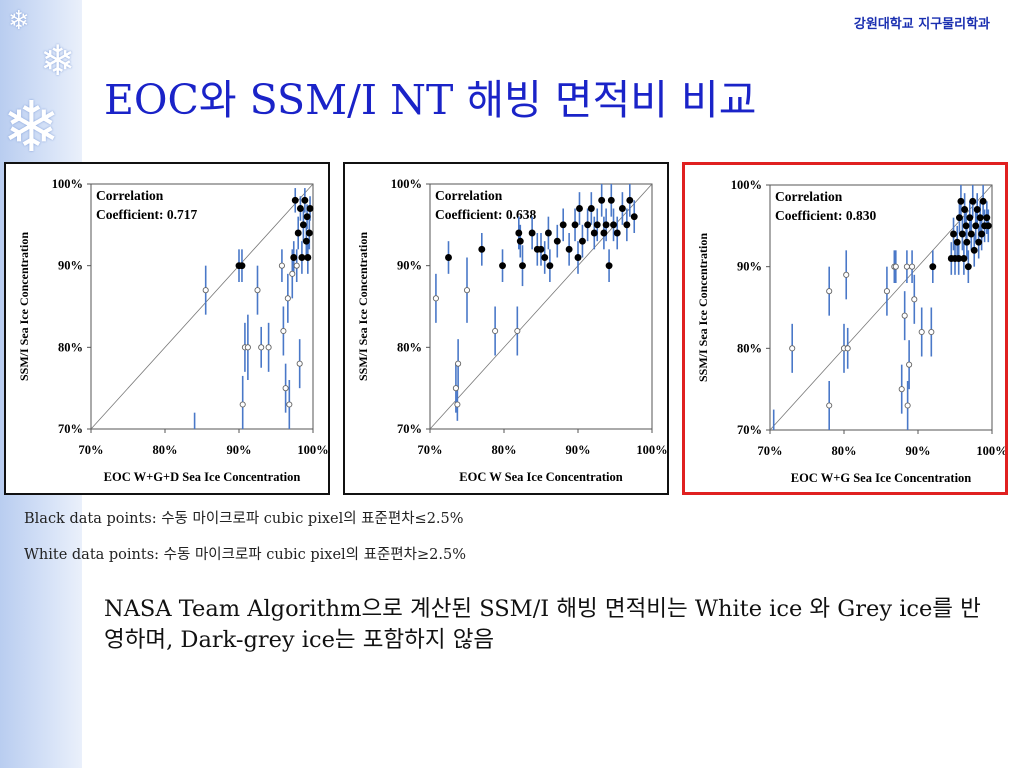 The height and width of the screenshot is (768, 1024). What do you see at coordinates (881, 478) in the screenshot?
I see `x-axis-label: EOC W+G Sea Ice Concentration` at bounding box center [881, 478].